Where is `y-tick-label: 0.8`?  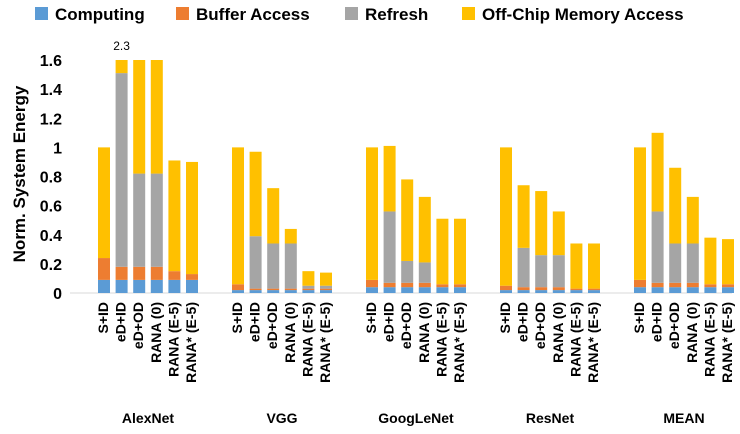
y-tick-label: 0.8 is located at coordinates (51, 178).